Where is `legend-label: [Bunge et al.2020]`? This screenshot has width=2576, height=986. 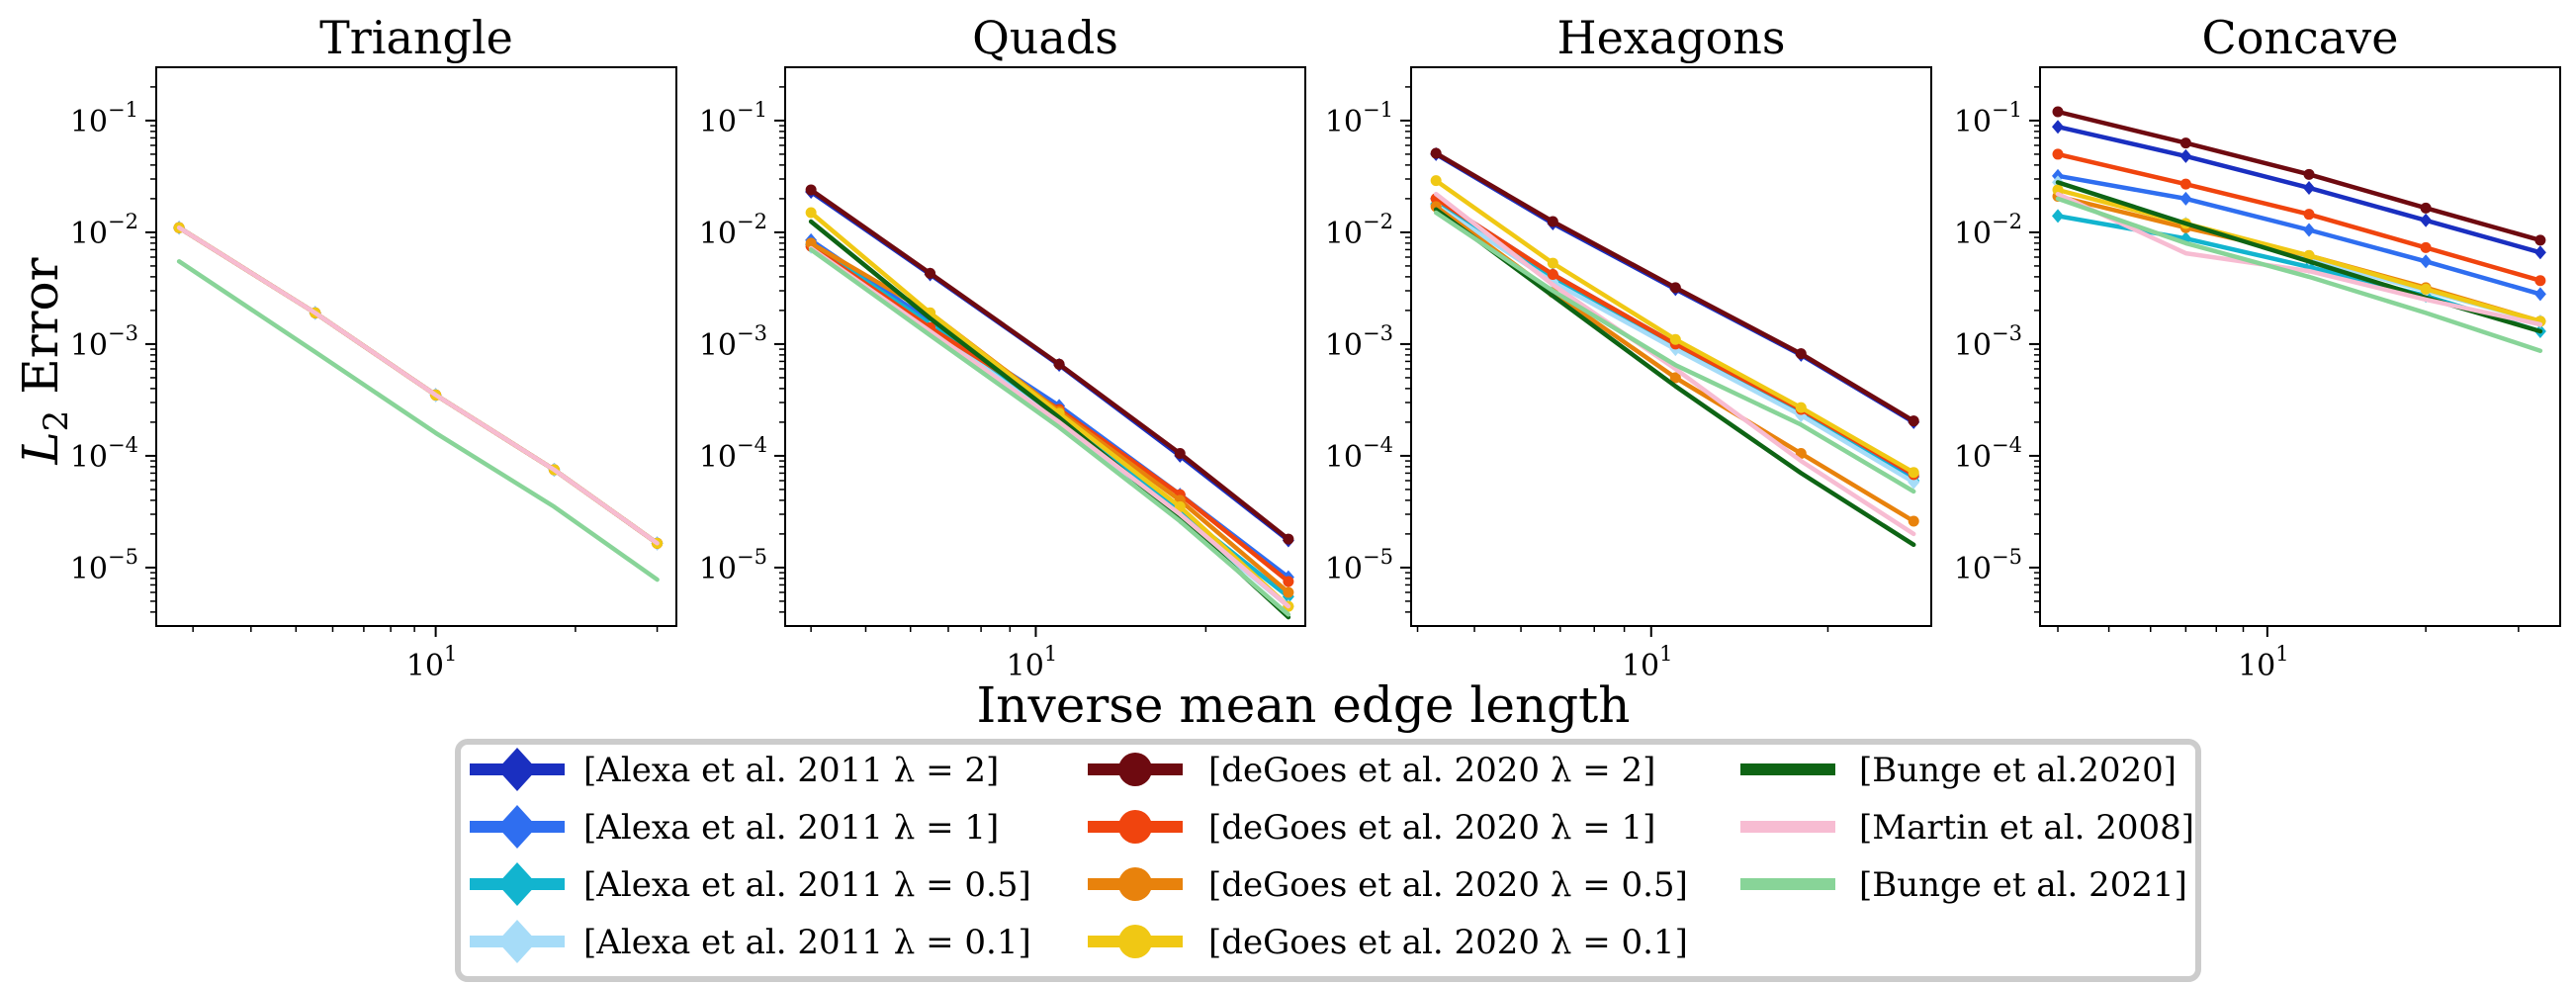
legend-label: [Bunge et al.2020] is located at coordinates (2017, 770).